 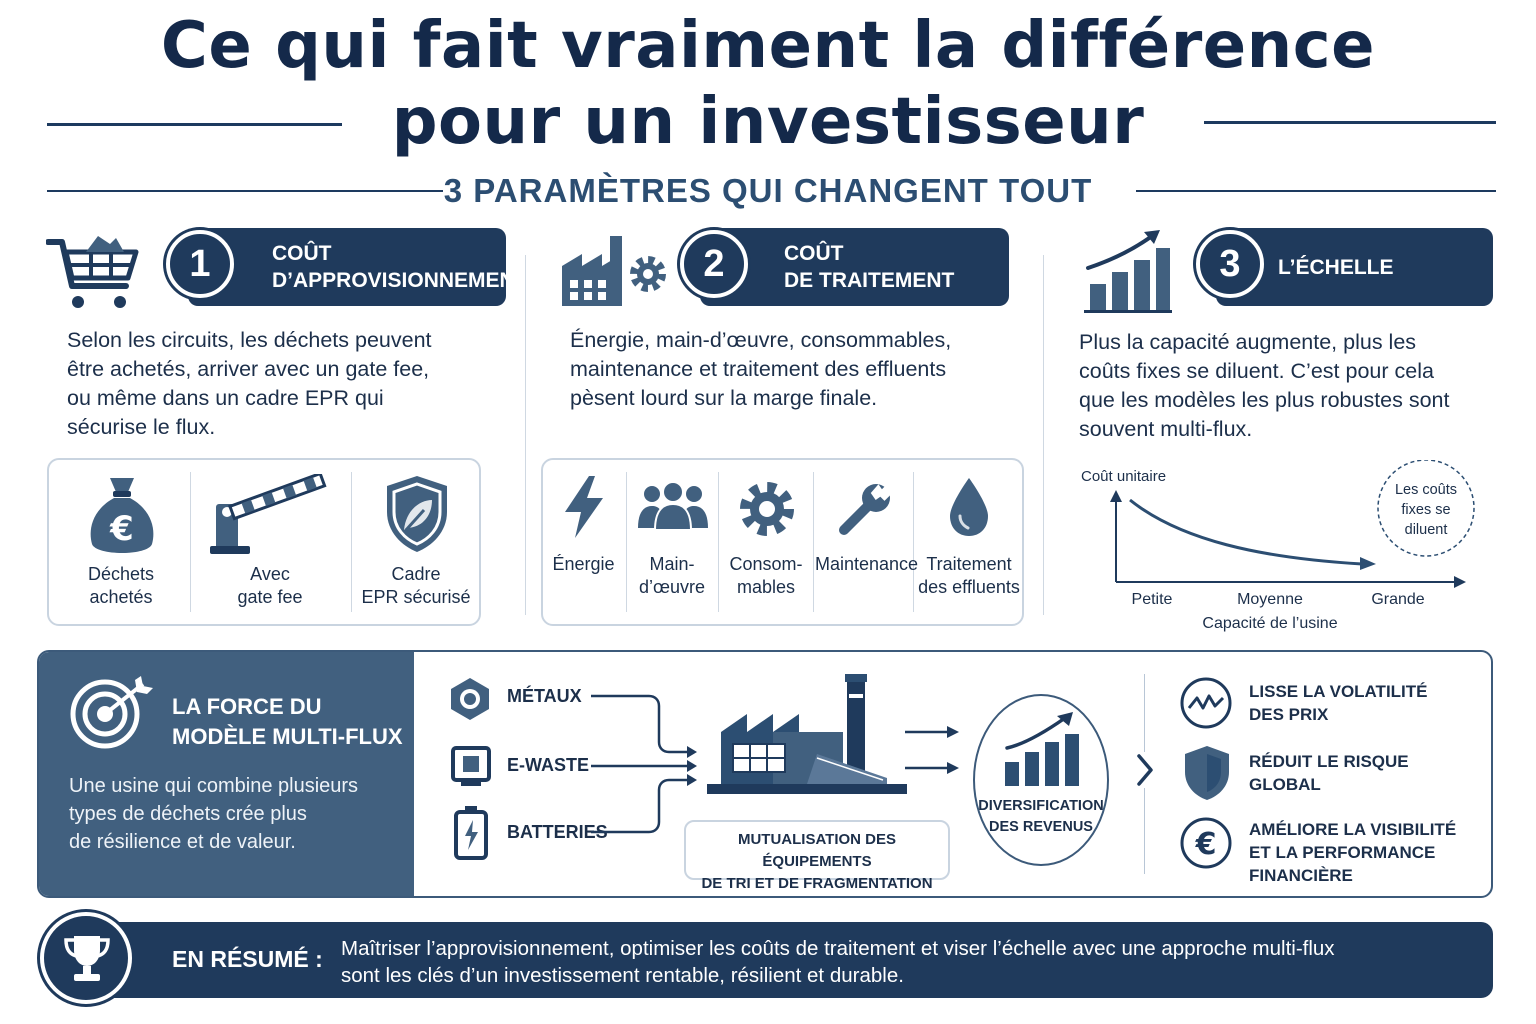 What do you see at coordinates (768, 122) in the screenshot?
I see `title-line-2: pour un investisseur` at bounding box center [768, 122].